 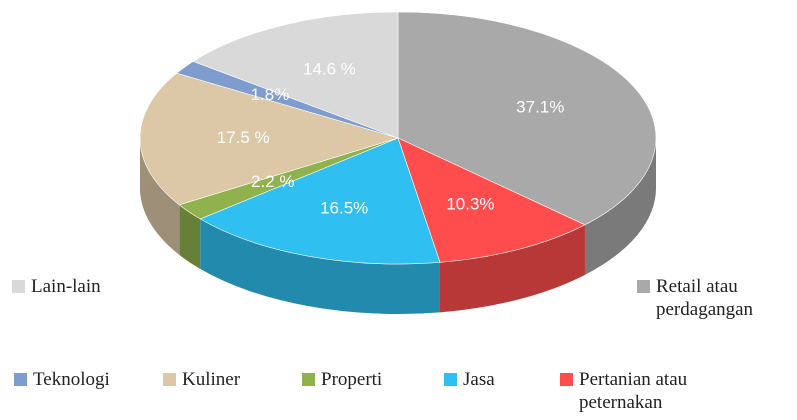 What do you see at coordinates (329, 69) in the screenshot?
I see `data-label: 14.6 %` at bounding box center [329, 69].